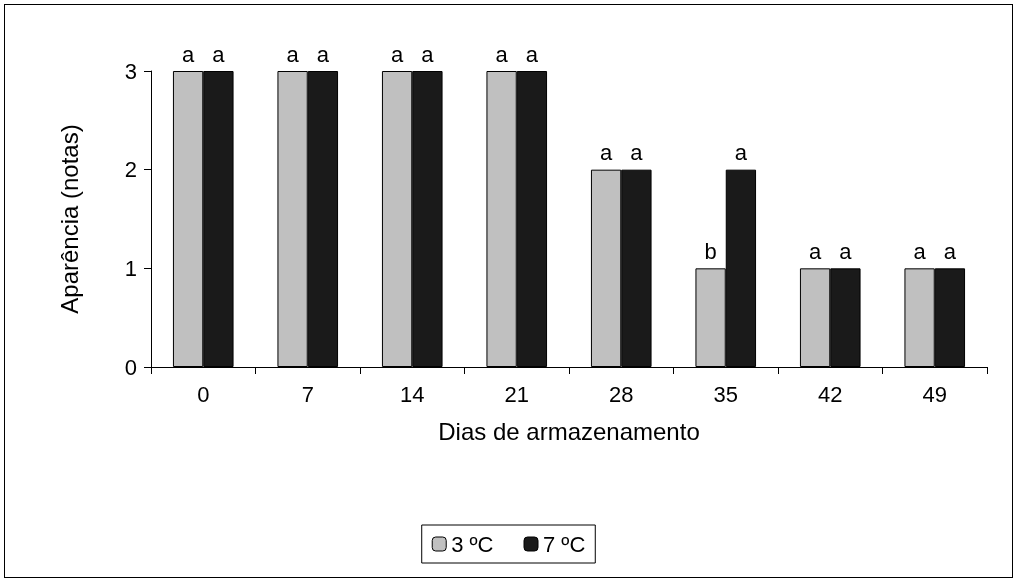 This screenshot has width=1019, height=584. I want to click on x-axis-title: Dias de armazenamento, so click(569, 431).